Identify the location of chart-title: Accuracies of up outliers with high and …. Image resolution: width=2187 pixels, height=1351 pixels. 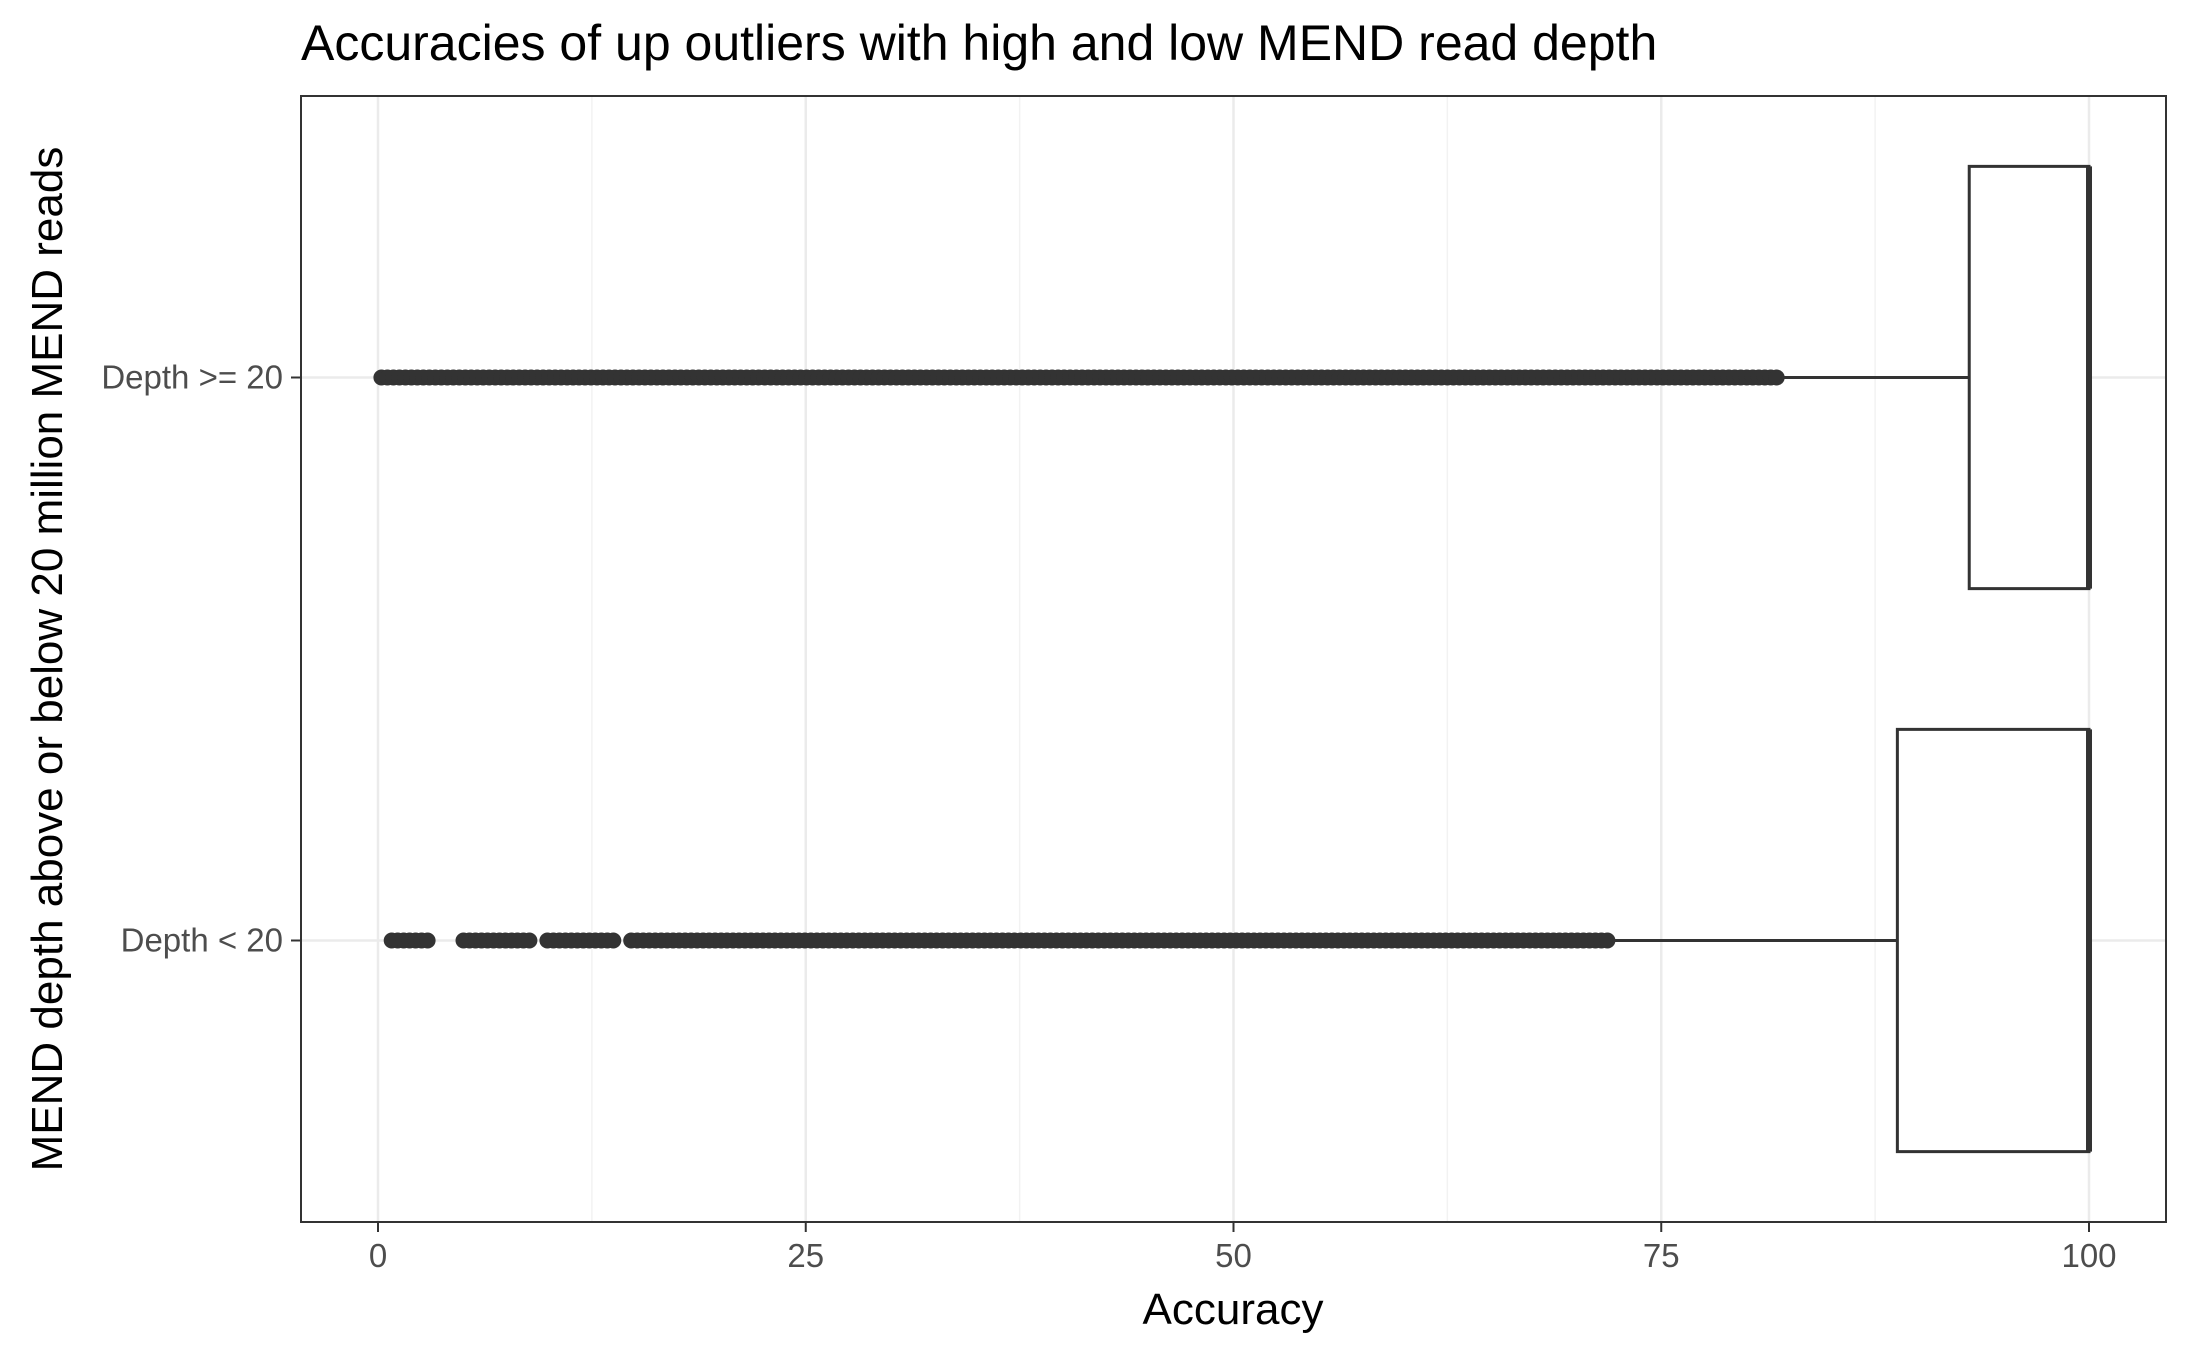
(979, 43).